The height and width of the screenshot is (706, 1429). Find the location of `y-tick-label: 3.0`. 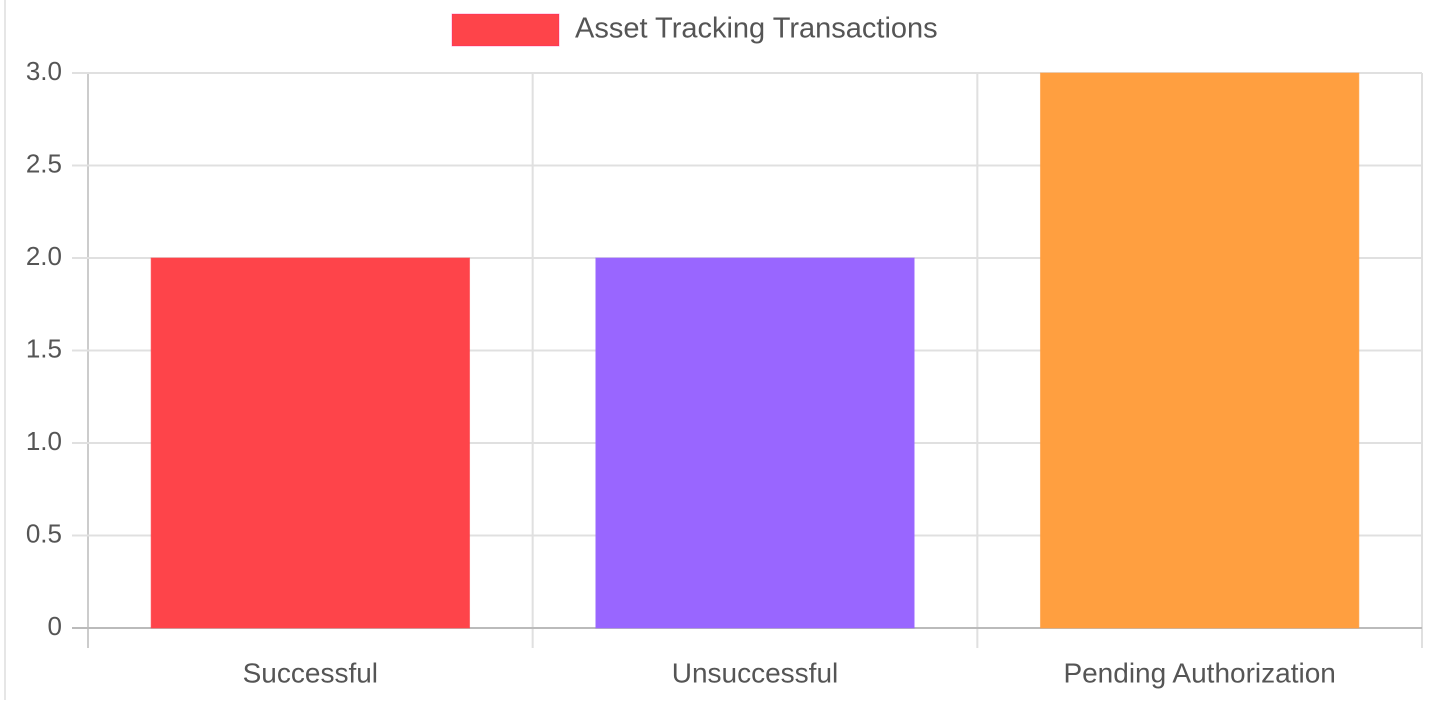

y-tick-label: 3.0 is located at coordinates (44, 71).